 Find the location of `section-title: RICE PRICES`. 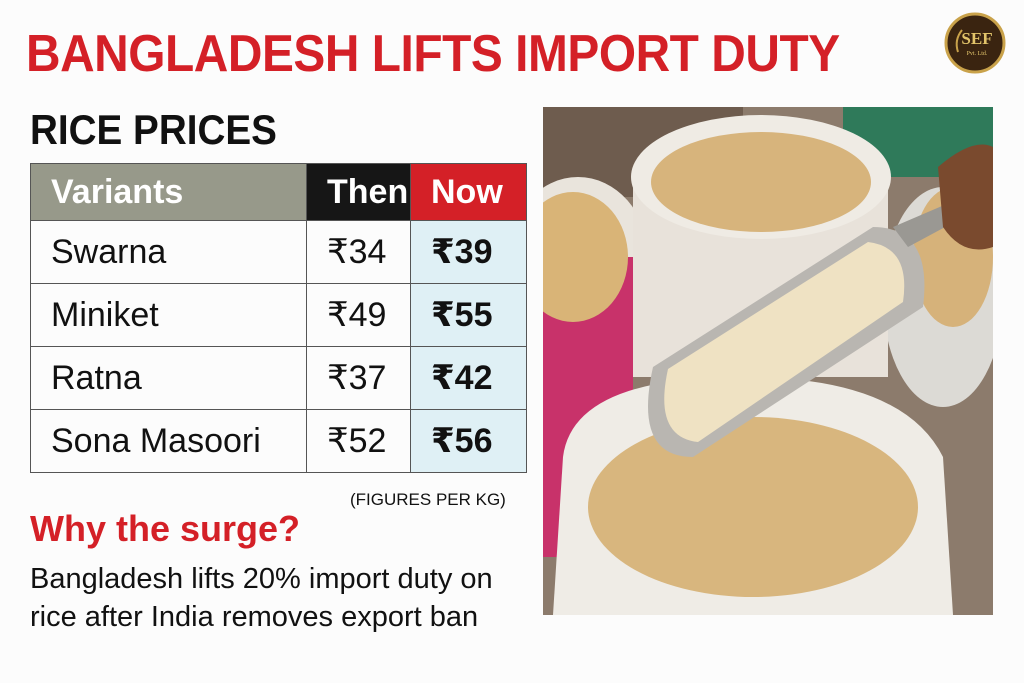

section-title: RICE PRICES is located at coordinates (153, 129).